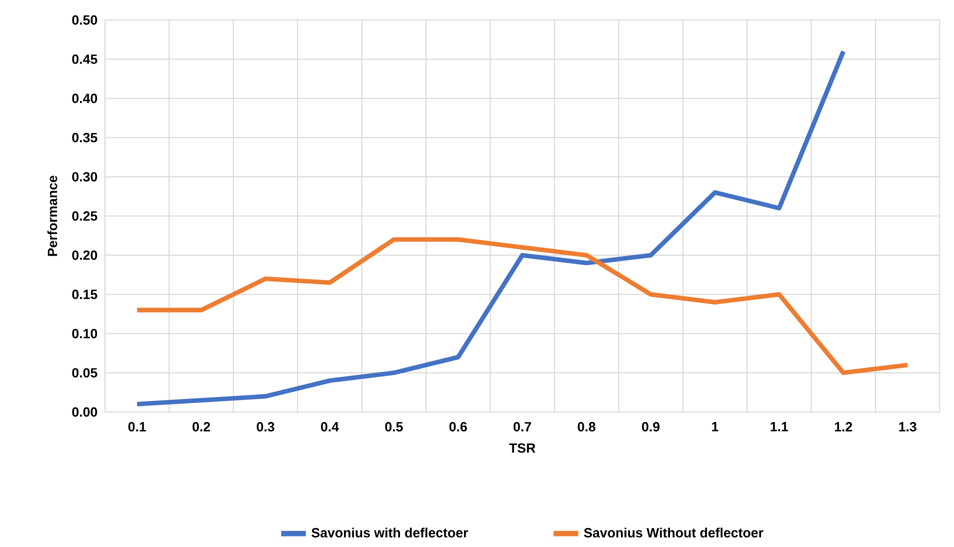 Image resolution: width=954 pixels, height=547 pixels. Describe the element at coordinates (85, 177) in the screenshot. I see `y-tick-label: 0.30` at that location.